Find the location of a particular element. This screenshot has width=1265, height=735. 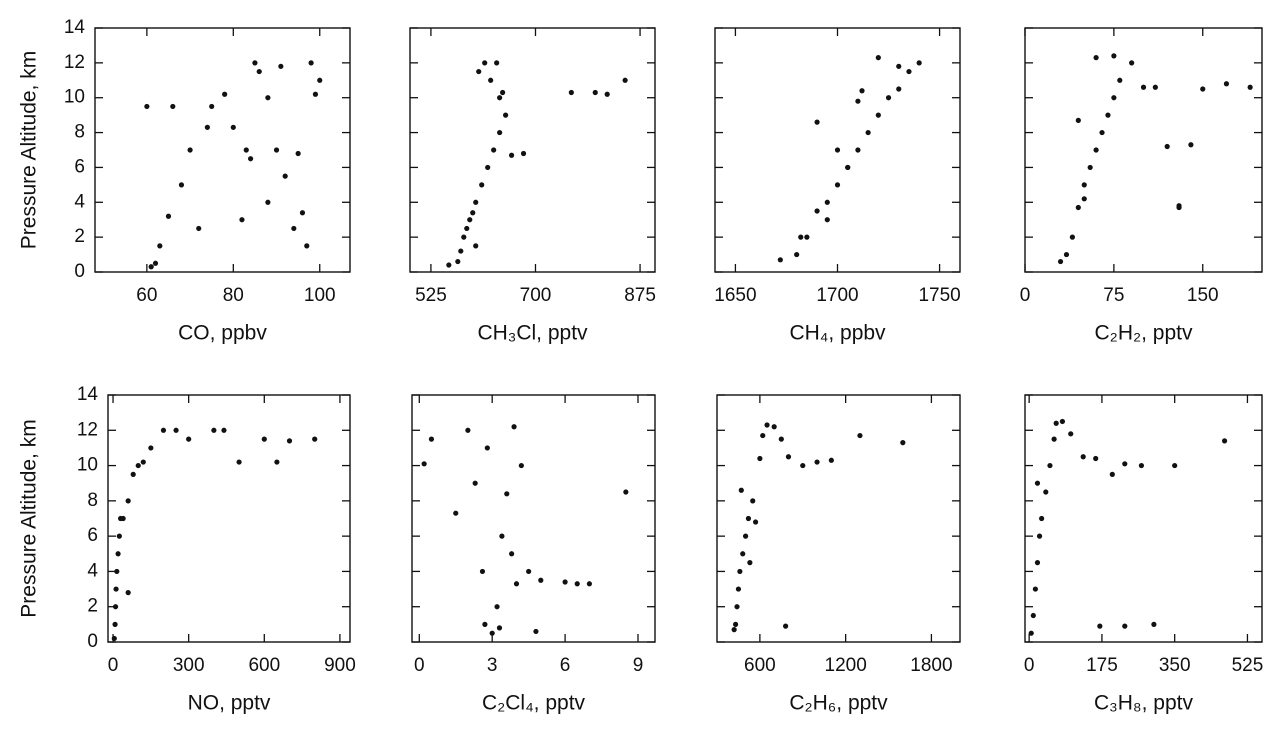

x-axis-label: C₂Cl₄, pptv is located at coordinates (534, 703).